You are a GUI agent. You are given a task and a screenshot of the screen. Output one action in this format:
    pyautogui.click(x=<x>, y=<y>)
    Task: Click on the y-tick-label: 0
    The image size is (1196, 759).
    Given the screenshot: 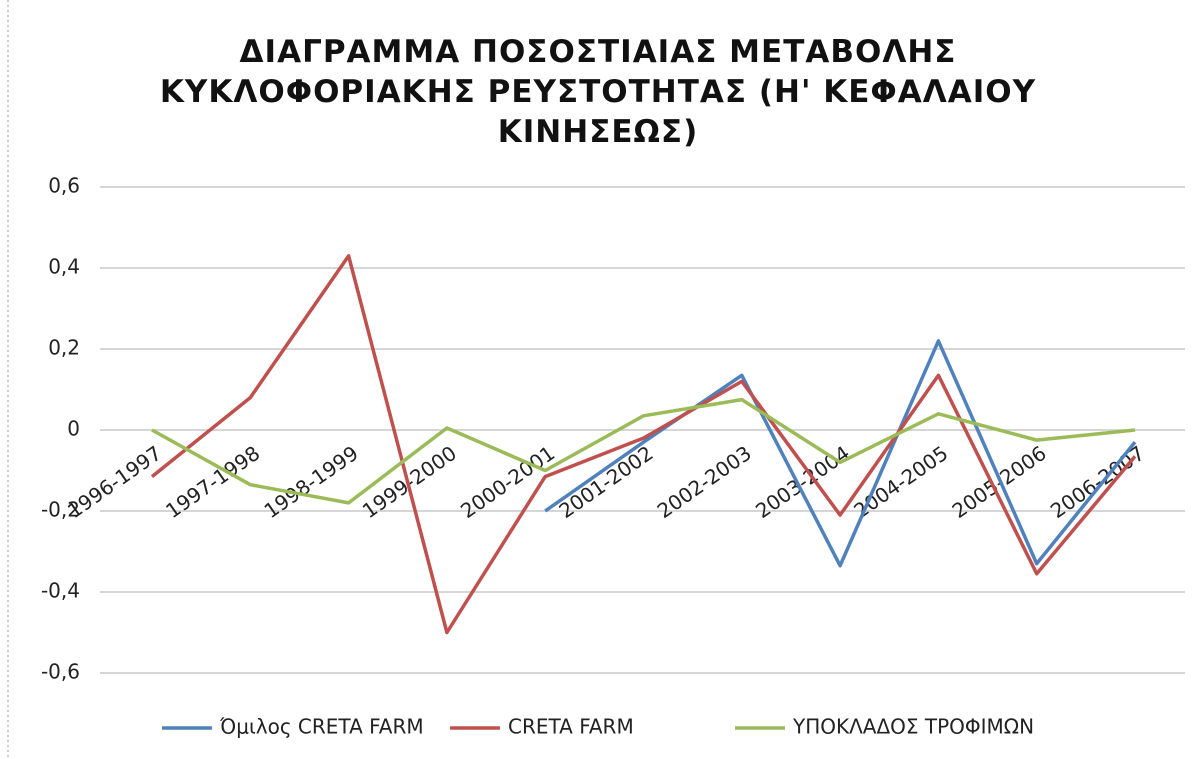 What is the action you would take?
    pyautogui.click(x=73, y=429)
    